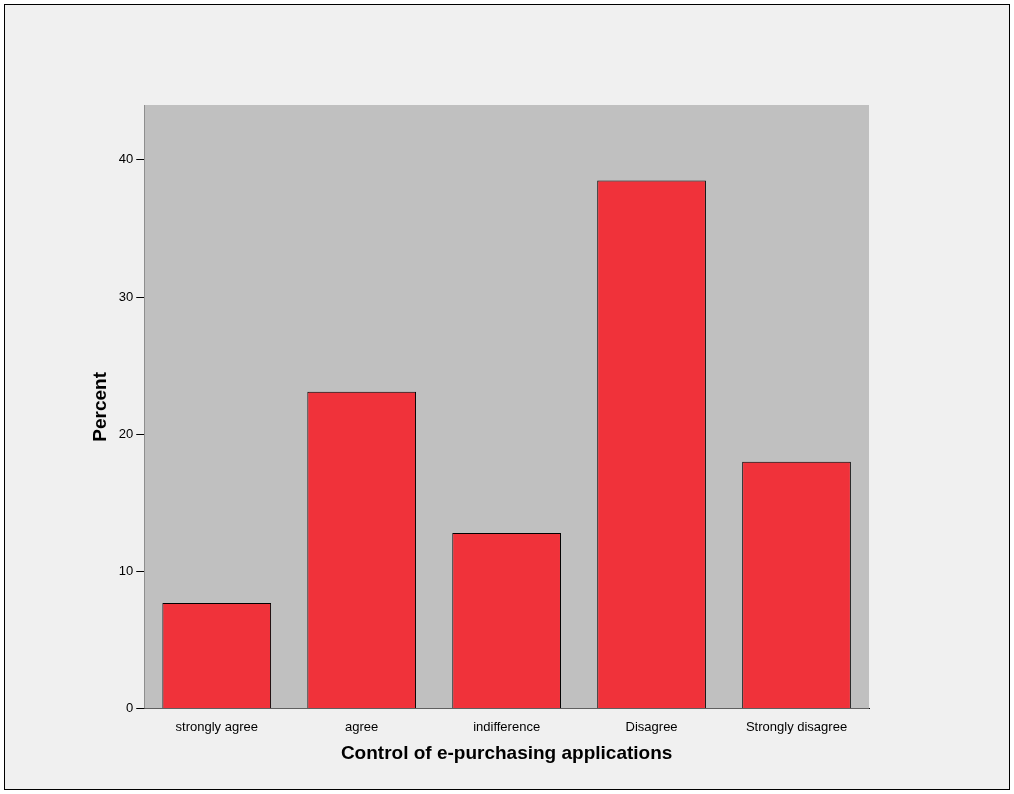  Describe the element at coordinates (507, 726) in the screenshot. I see `x-tick-label: indifference` at that location.